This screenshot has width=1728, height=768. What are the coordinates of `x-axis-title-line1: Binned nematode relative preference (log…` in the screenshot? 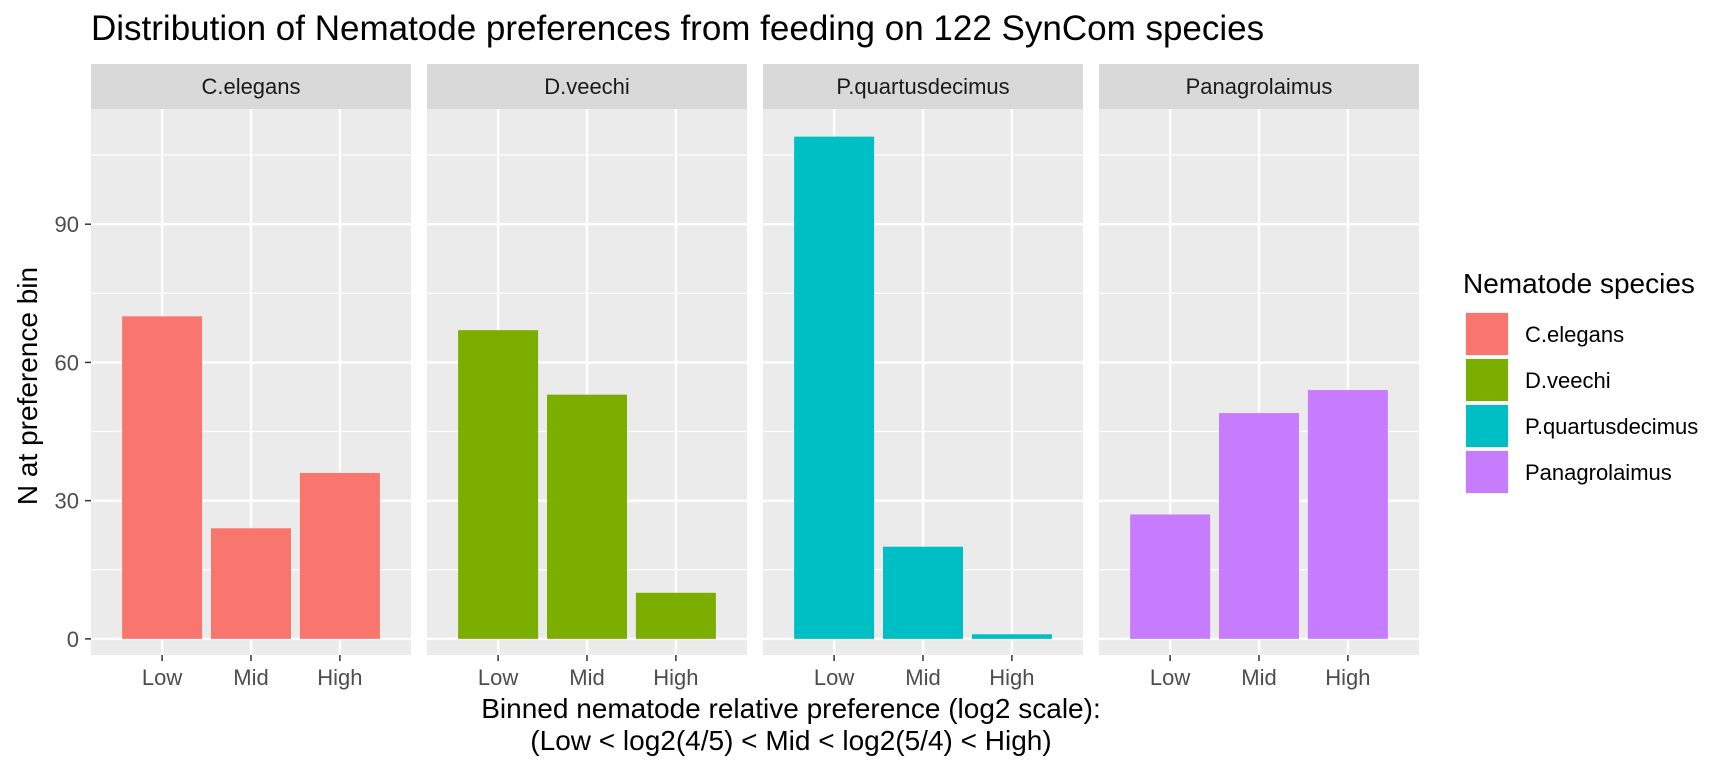 It's located at (790, 708).